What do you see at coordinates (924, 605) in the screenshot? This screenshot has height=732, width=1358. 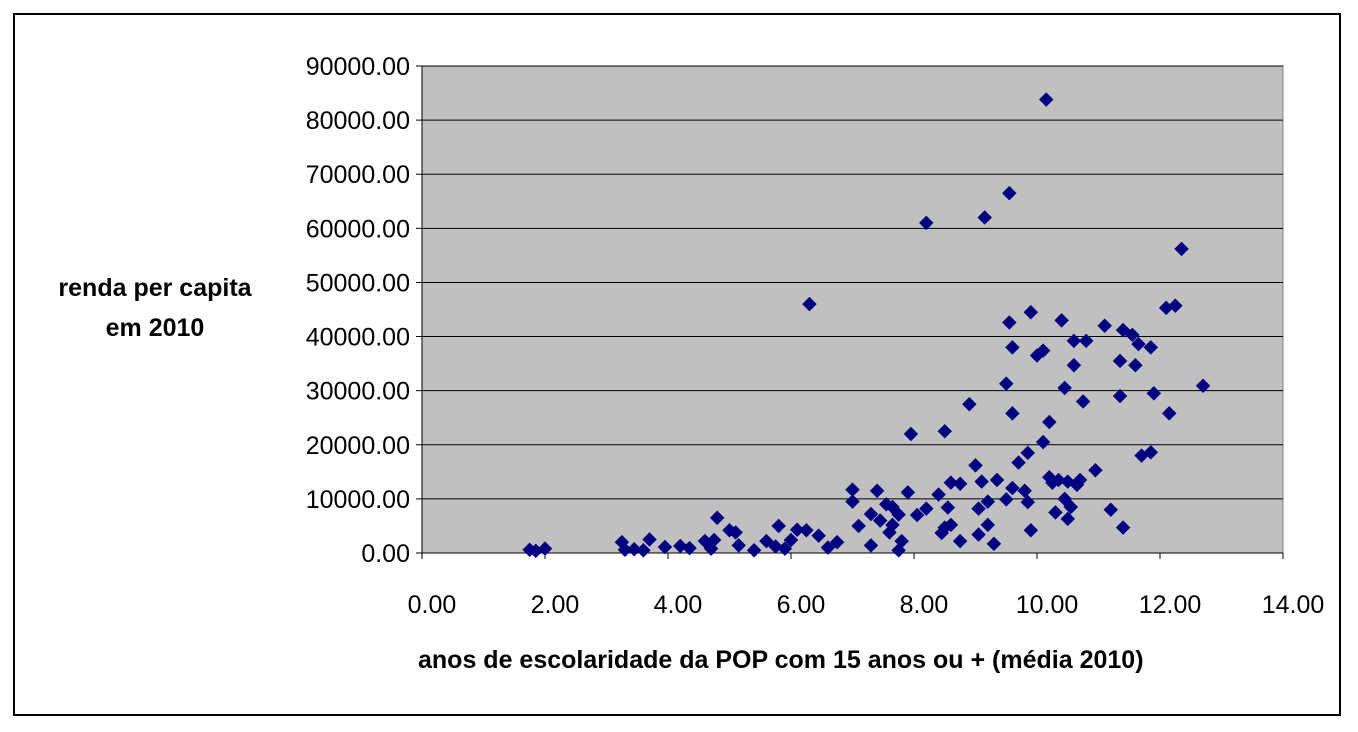 I see `x-tick-label: 8.00` at bounding box center [924, 605].